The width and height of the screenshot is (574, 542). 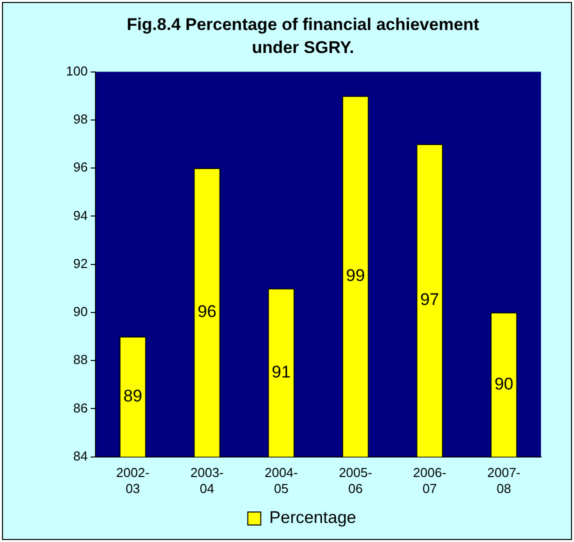 What do you see at coordinates (504, 384) in the screenshot?
I see `data-label: 90` at bounding box center [504, 384].